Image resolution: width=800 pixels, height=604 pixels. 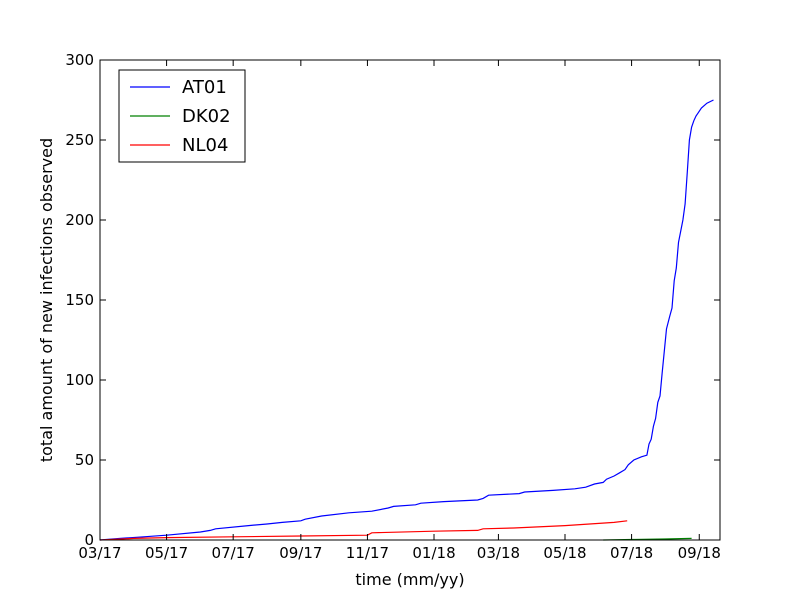 I want to click on legend-label-at01: AT01, so click(x=204, y=87).